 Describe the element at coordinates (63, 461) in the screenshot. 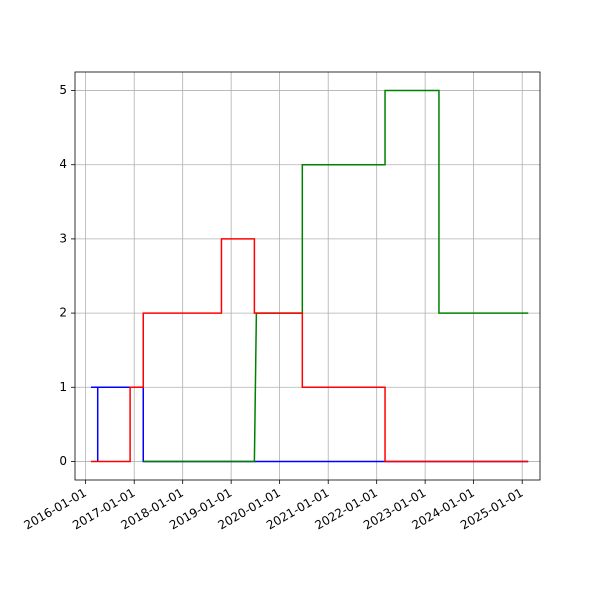

I see `y-tick-label: 0` at that location.